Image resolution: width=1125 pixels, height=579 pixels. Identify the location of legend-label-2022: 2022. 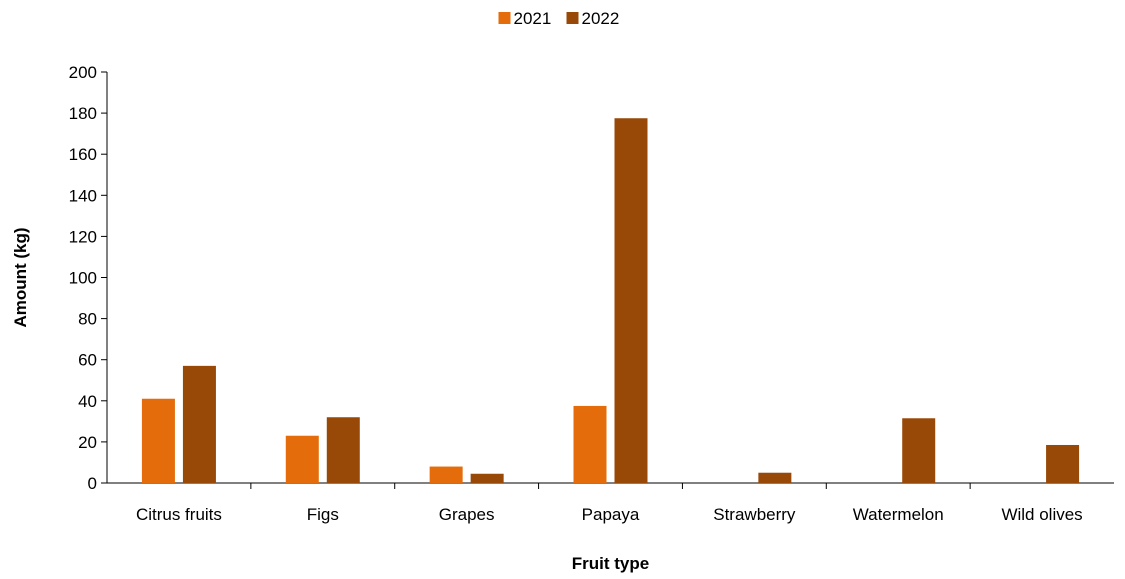
(601, 18).